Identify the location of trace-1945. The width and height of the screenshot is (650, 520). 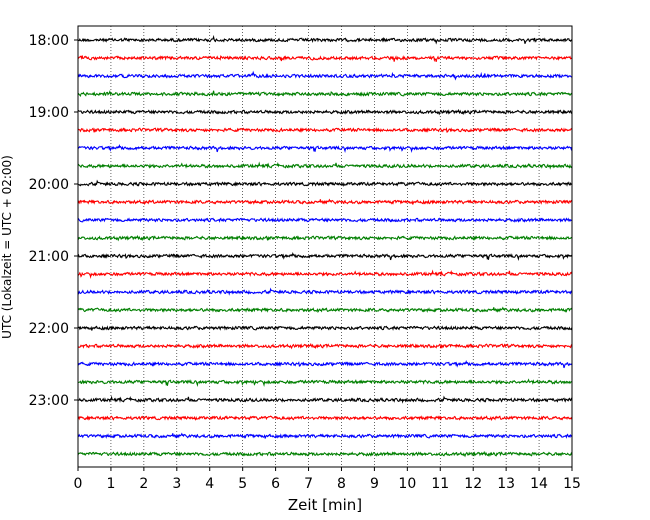
(325, 165).